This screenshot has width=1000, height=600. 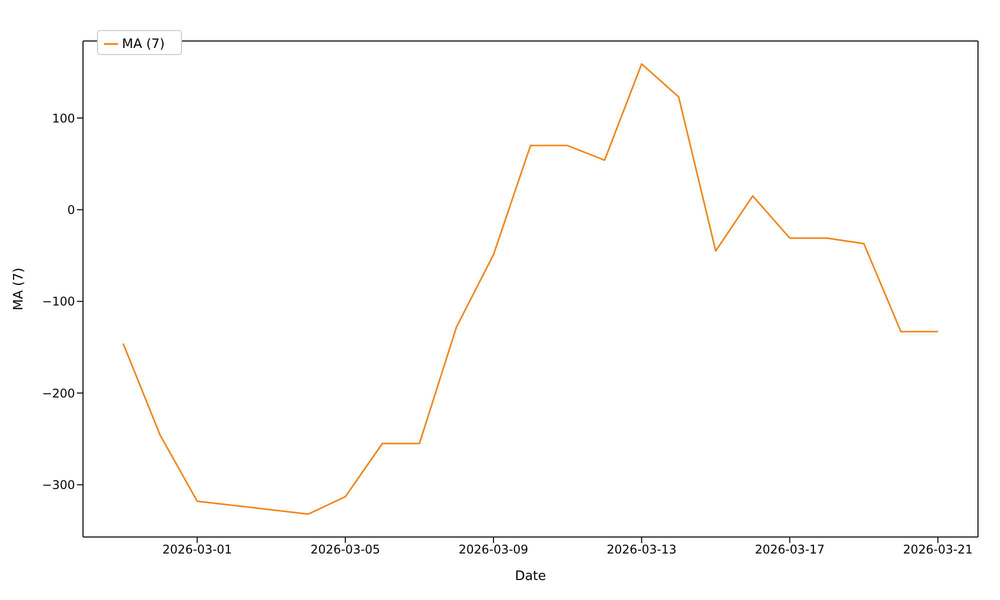 What do you see at coordinates (493, 549) in the screenshot?
I see `x-tick-label: 2026-03-09` at bounding box center [493, 549].